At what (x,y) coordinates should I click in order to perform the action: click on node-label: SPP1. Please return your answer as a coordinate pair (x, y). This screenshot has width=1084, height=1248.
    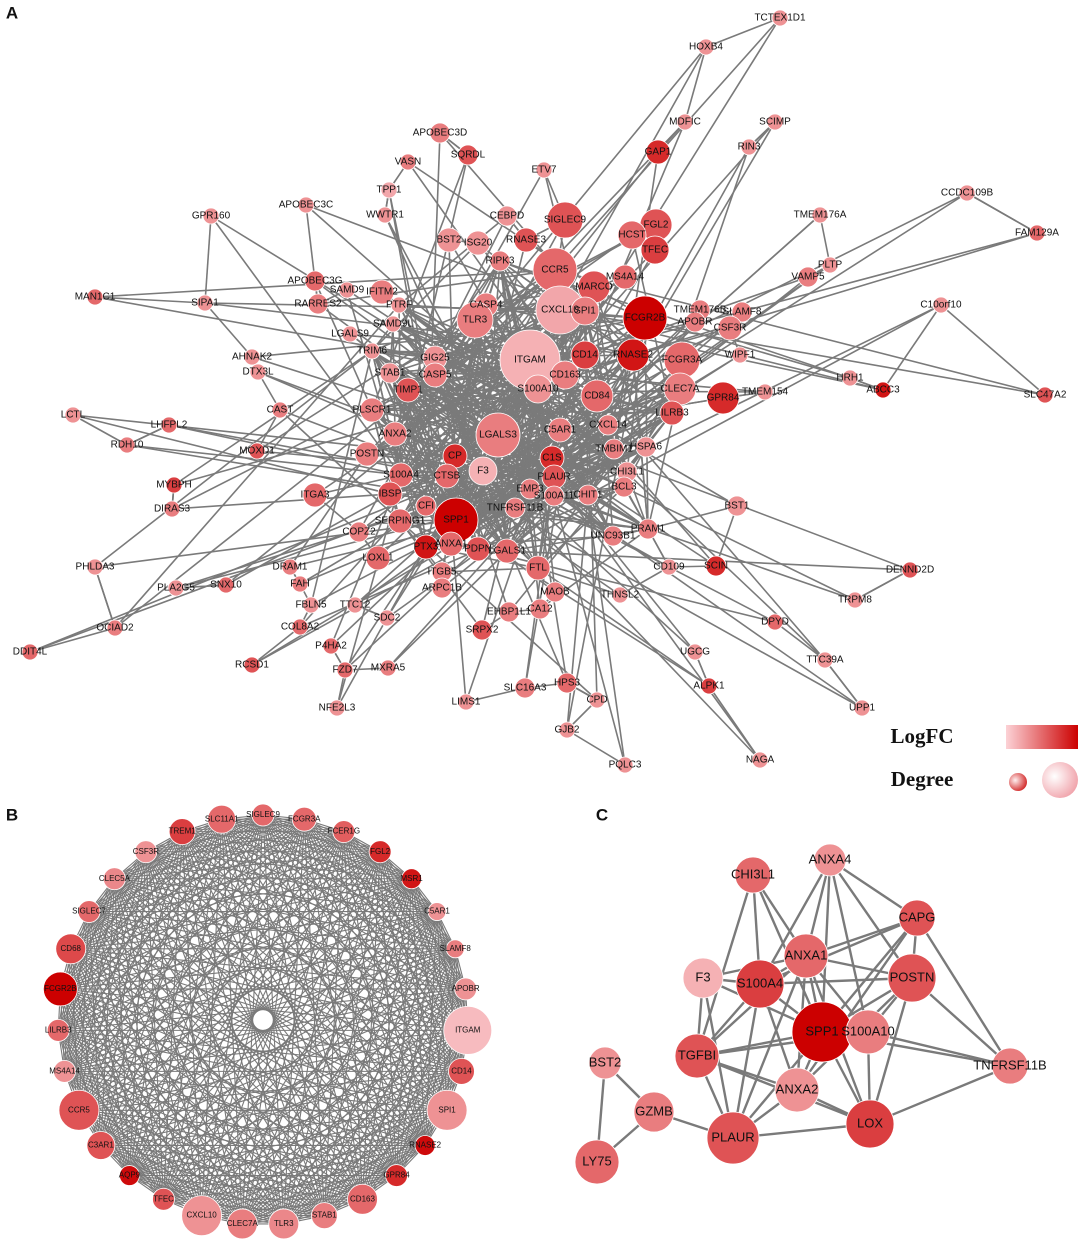
    Looking at the image, I should click on (821, 1030).